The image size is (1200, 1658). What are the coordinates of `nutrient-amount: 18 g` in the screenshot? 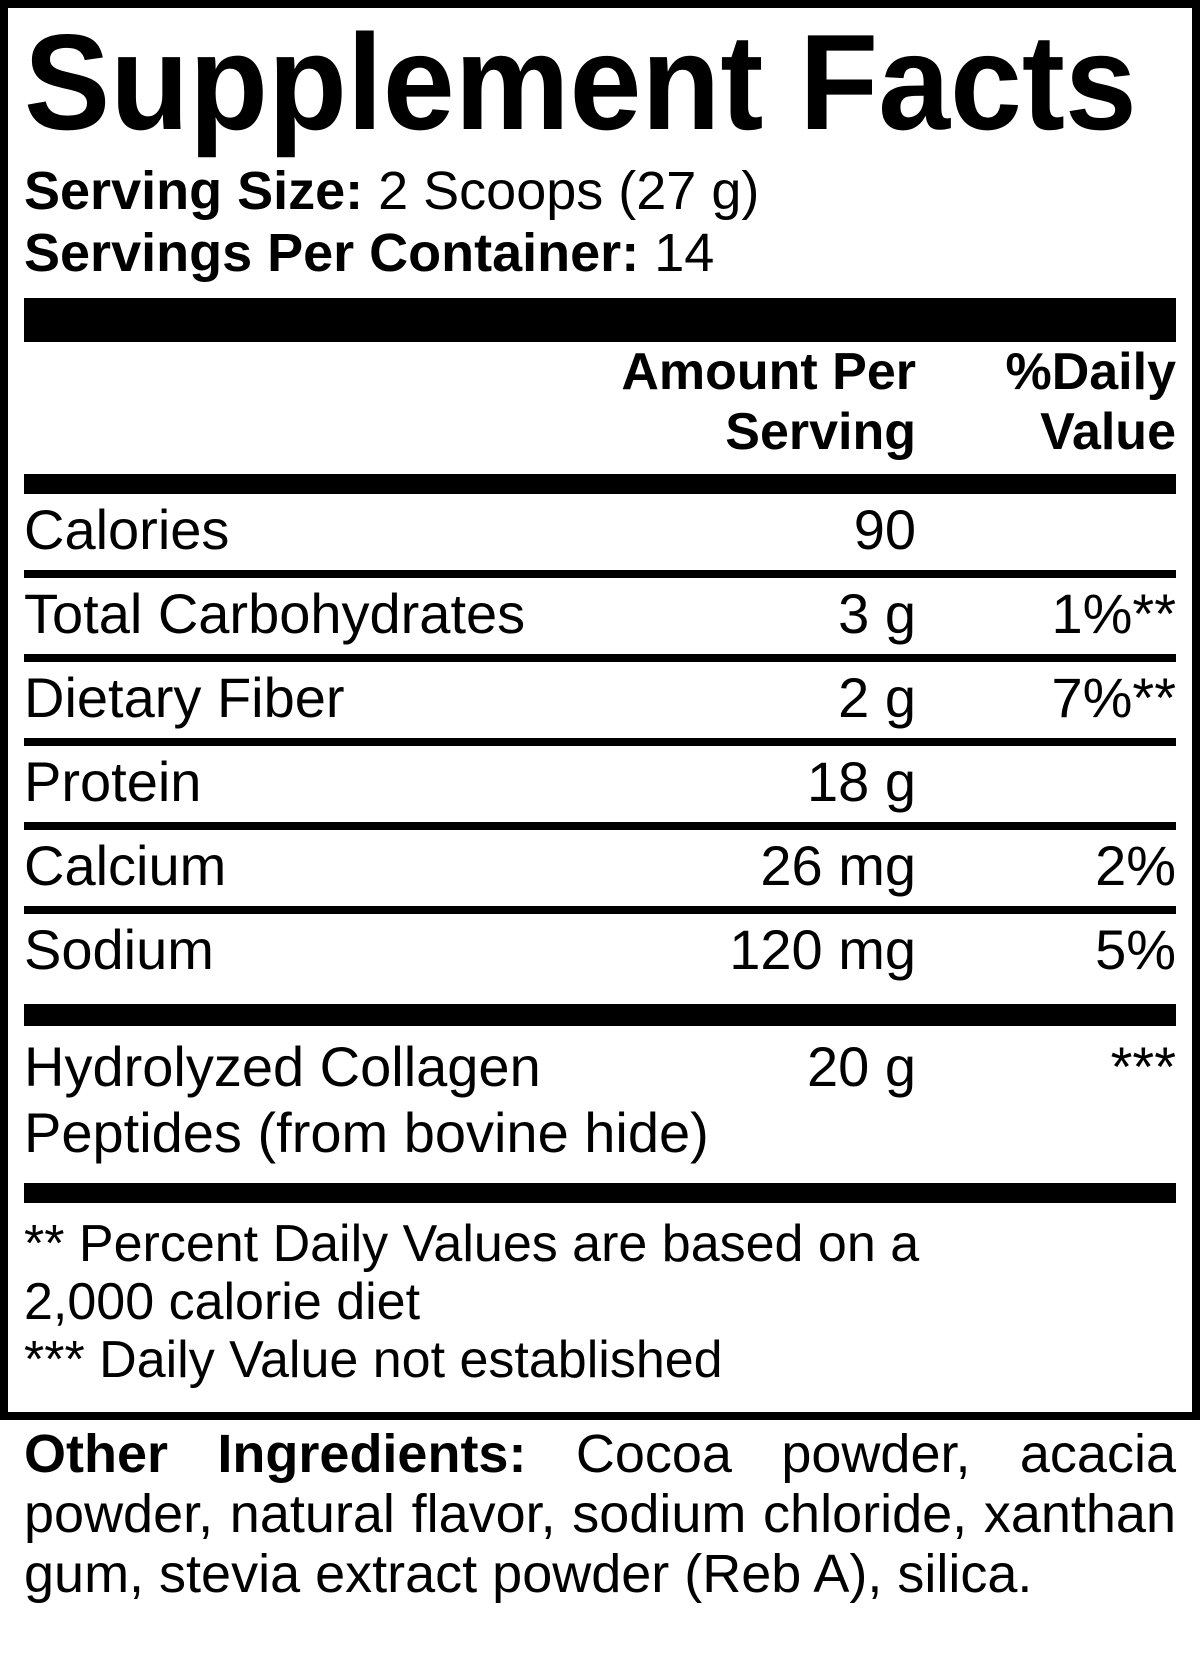 It's located at (861, 781).